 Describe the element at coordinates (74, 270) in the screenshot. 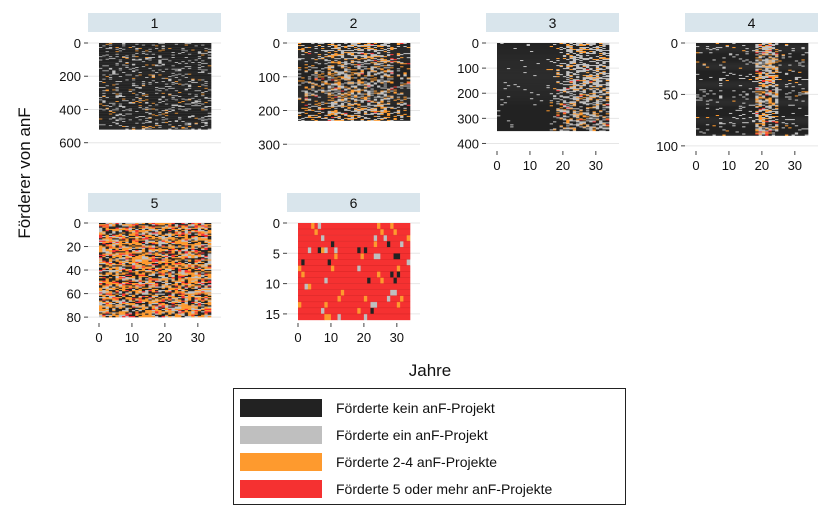

I see `y-tick-label: 40` at that location.